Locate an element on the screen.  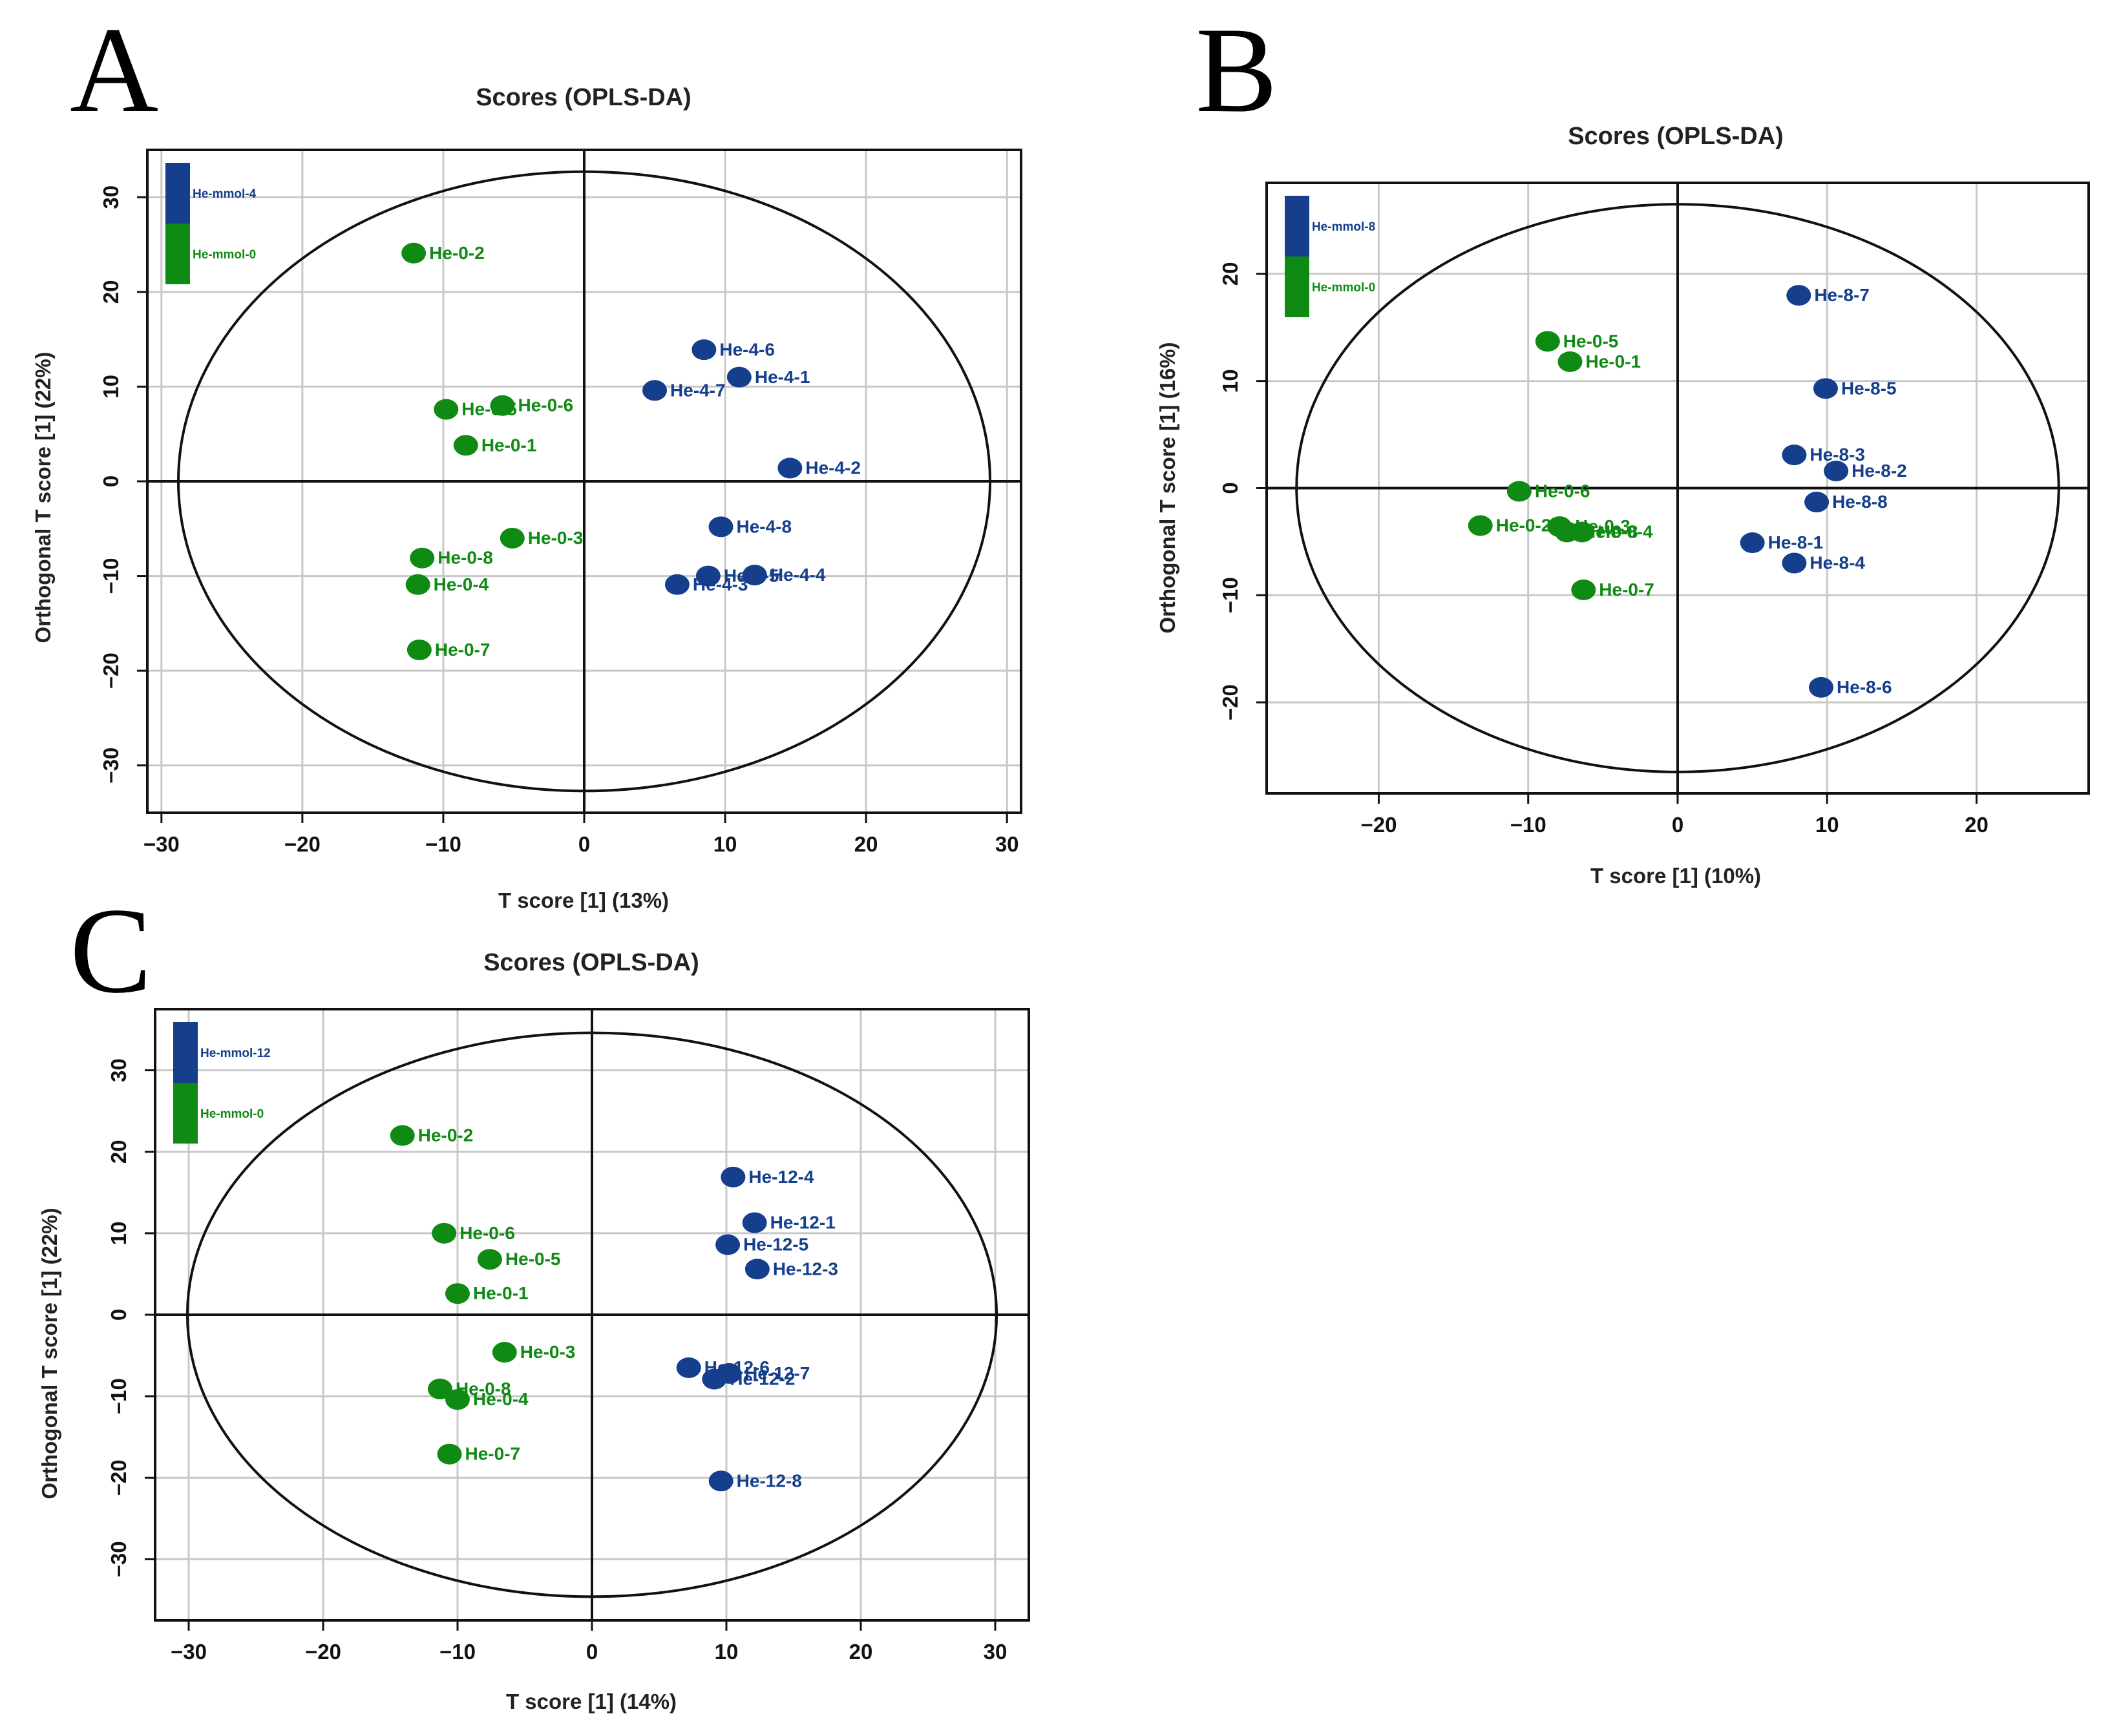
x-axis-label-c: T score [1] (14%) is located at coordinates (591, 1701).